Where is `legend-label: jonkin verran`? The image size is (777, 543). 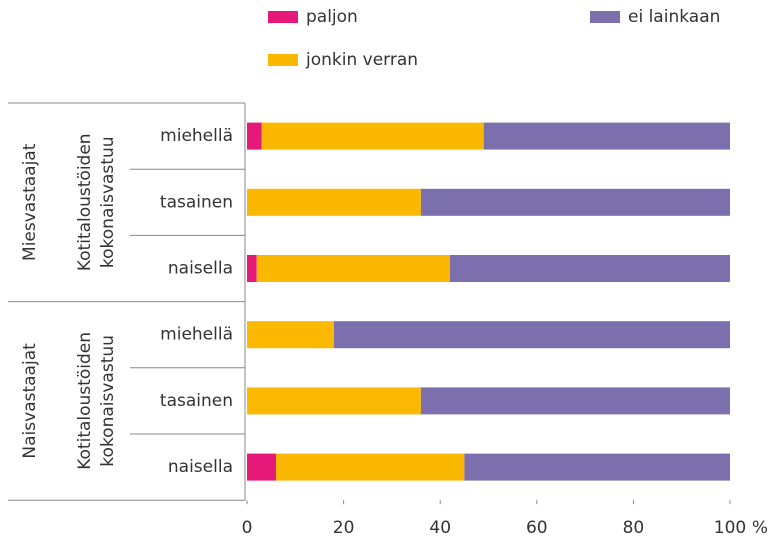
legend-label: jonkin verran is located at coordinates (361, 60).